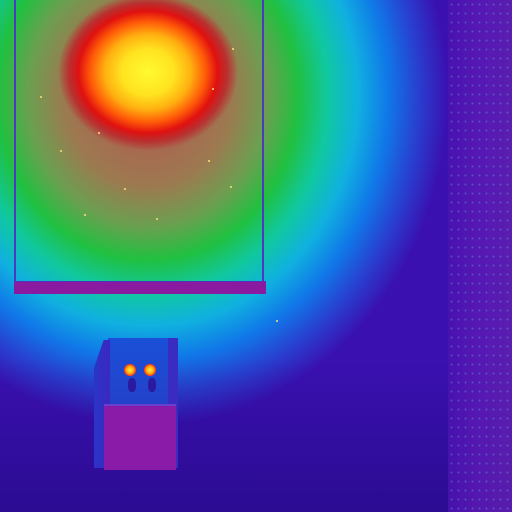 The height and width of the screenshot is (512, 512). I want to click on hot-spot-left, so click(130, 370).